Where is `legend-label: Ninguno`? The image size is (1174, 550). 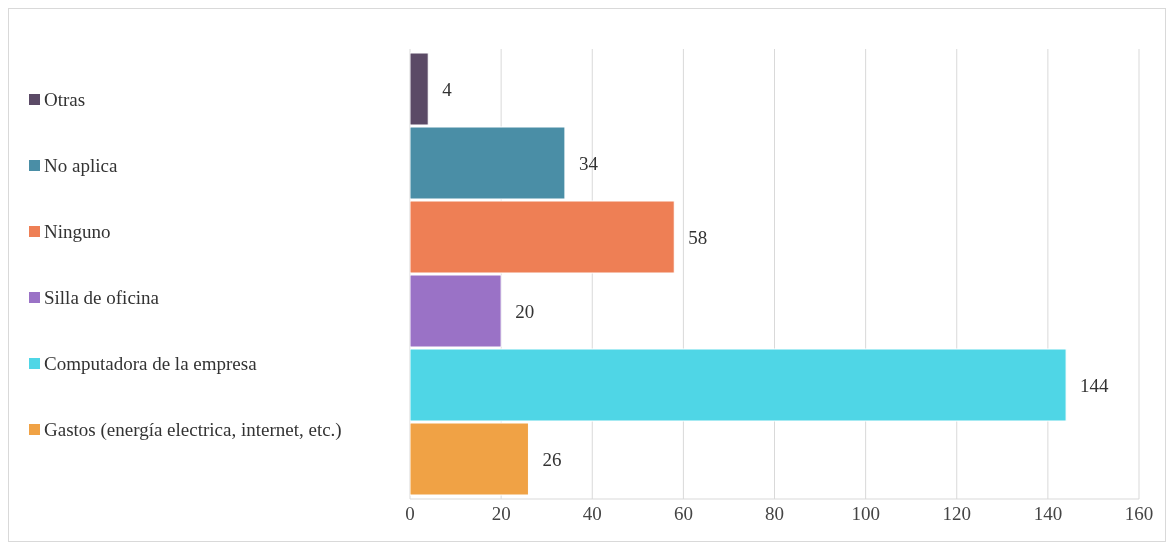 legend-label: Ninguno is located at coordinates (77, 232).